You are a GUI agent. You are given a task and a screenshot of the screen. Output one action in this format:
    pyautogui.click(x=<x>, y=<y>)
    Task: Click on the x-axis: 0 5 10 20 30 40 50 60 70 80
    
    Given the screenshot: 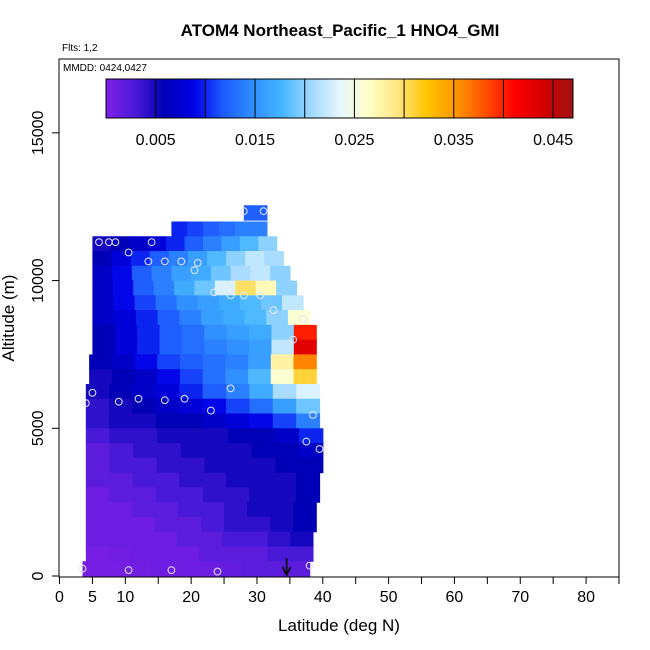 What is the action you would take?
    pyautogui.click(x=337, y=591)
    